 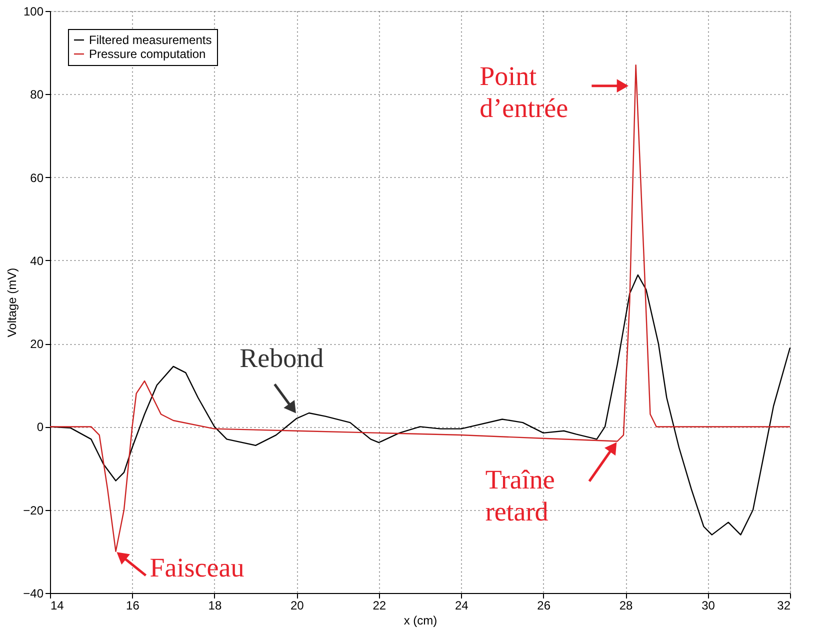 What do you see at coordinates (33, 11) in the screenshot?
I see `y-tick-label: 100` at bounding box center [33, 11].